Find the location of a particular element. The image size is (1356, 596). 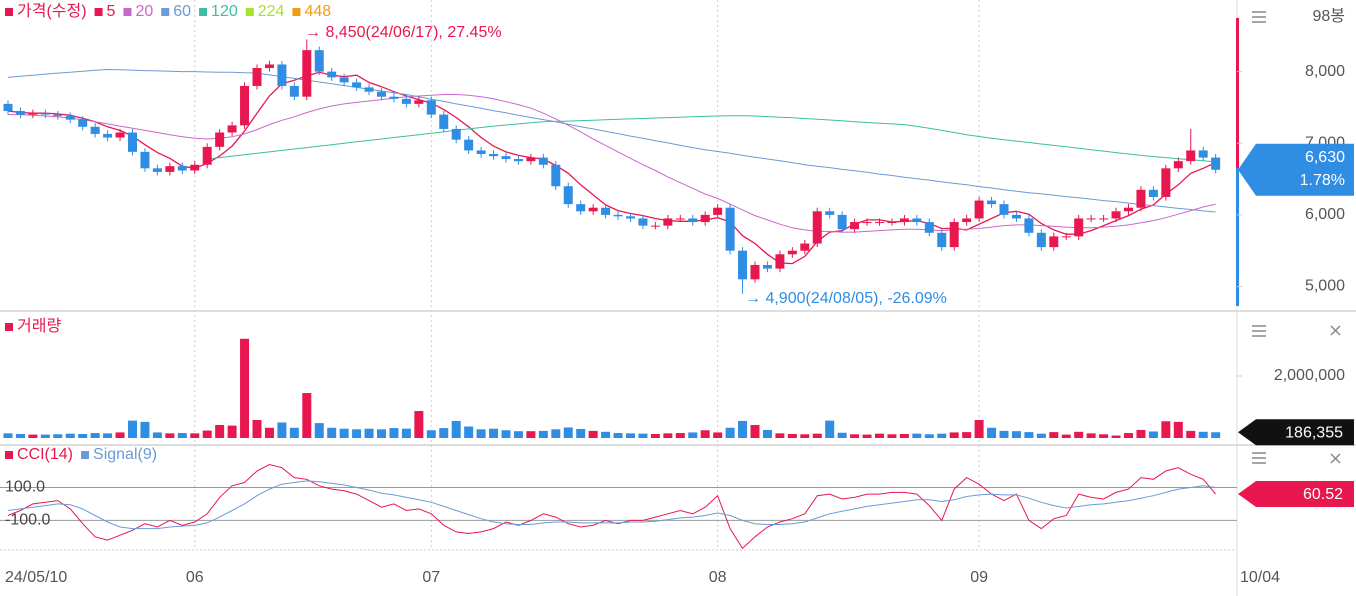

indicator-line is located at coordinates (611, 505).